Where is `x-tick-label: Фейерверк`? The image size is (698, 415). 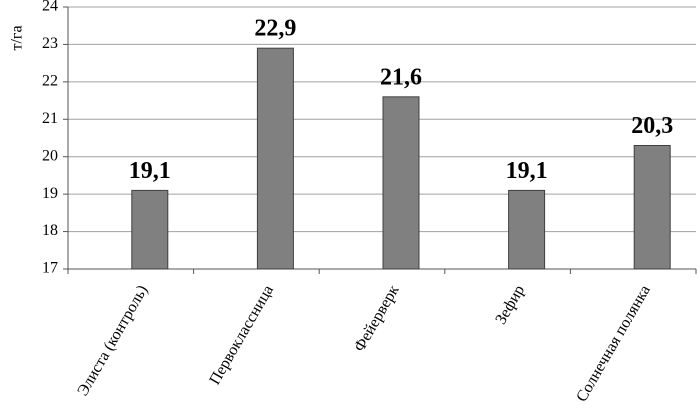 x-tick-label: Фейерверк is located at coordinates (377, 318).